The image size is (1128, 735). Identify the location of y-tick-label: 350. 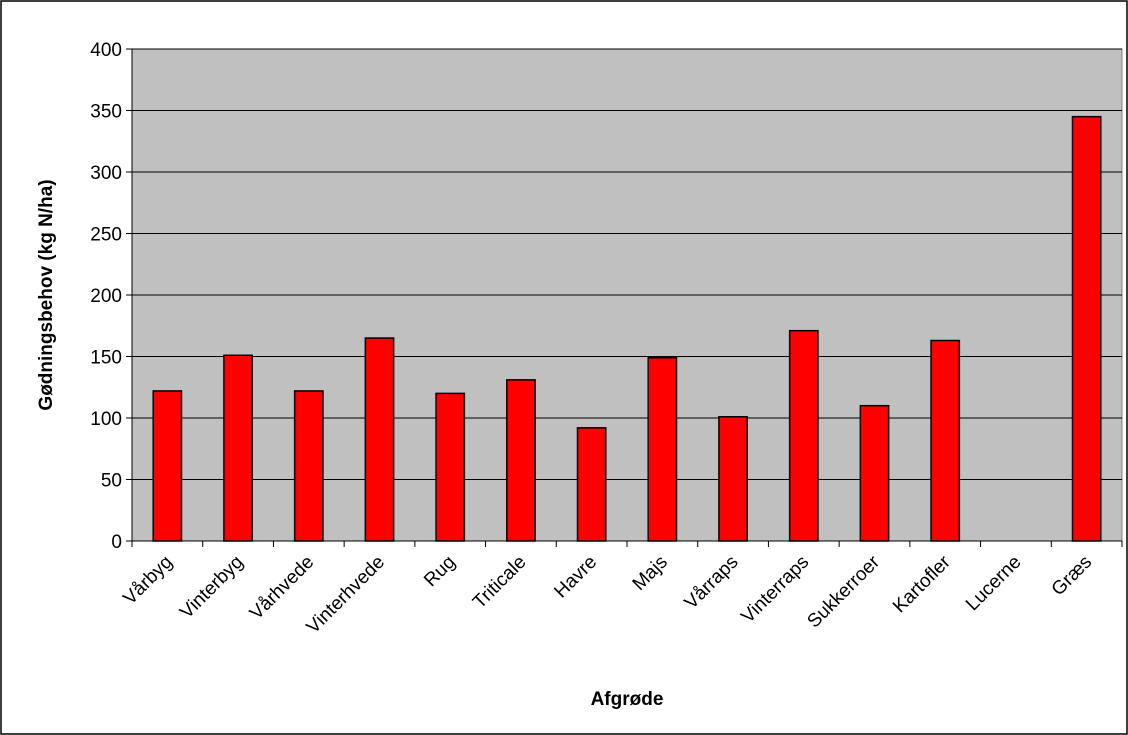
(106, 112).